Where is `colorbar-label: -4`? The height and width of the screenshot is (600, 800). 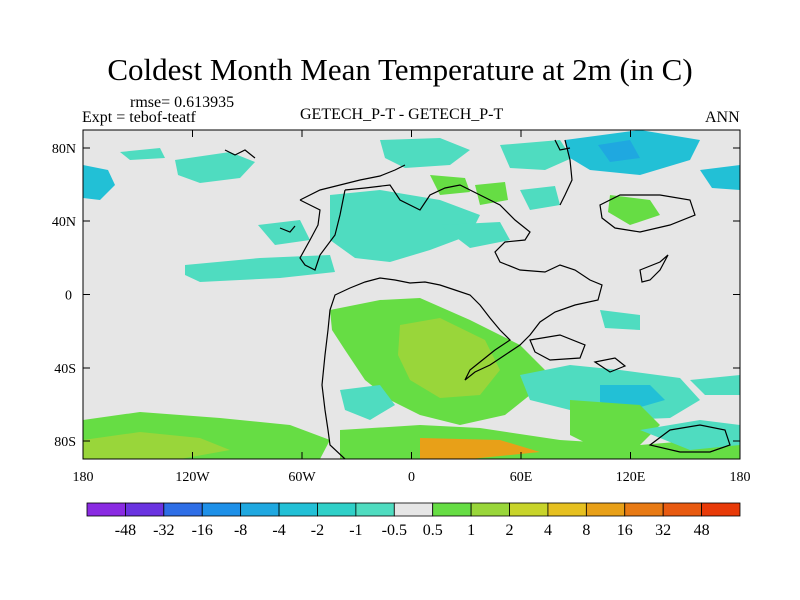 colorbar-label: -4 is located at coordinates (278, 530).